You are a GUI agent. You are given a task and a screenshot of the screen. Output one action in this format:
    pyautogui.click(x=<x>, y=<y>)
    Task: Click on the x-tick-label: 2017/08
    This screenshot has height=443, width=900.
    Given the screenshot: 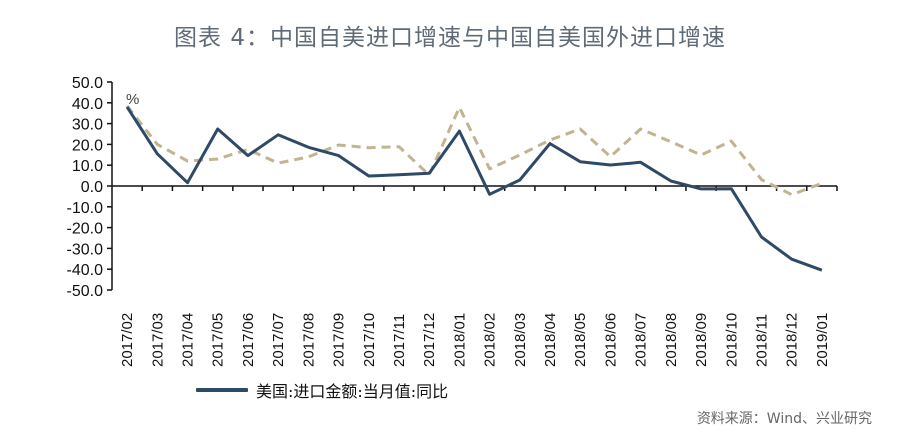 What is the action you would take?
    pyautogui.click(x=308, y=340)
    